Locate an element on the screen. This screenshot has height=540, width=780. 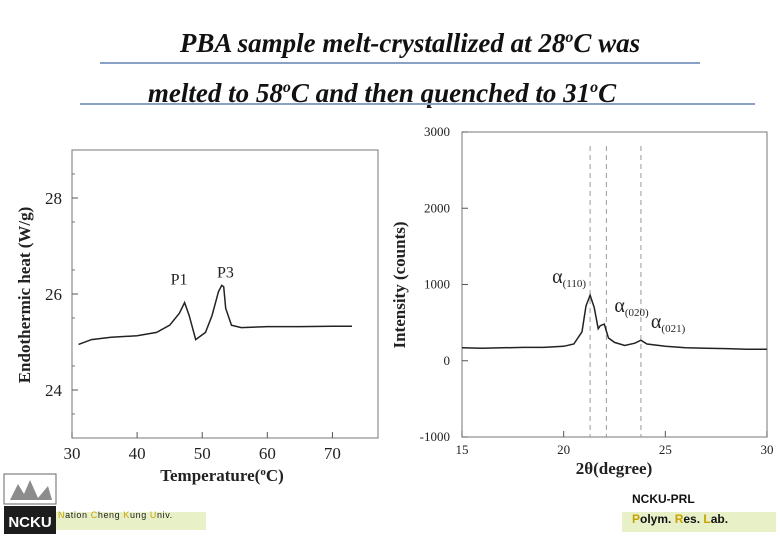
footer-right-bar is located at coordinates (699, 522).